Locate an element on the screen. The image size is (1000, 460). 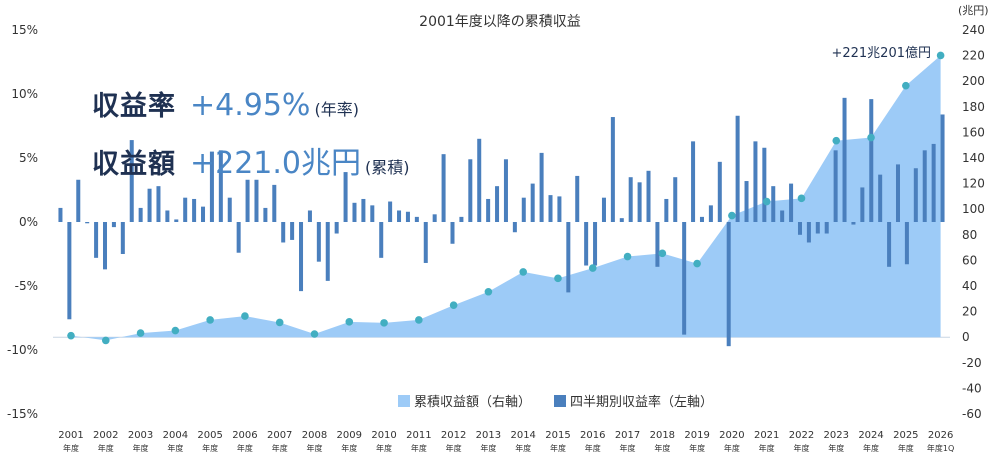
right-axis-tick-label: 0 is located at coordinates (966, 337).